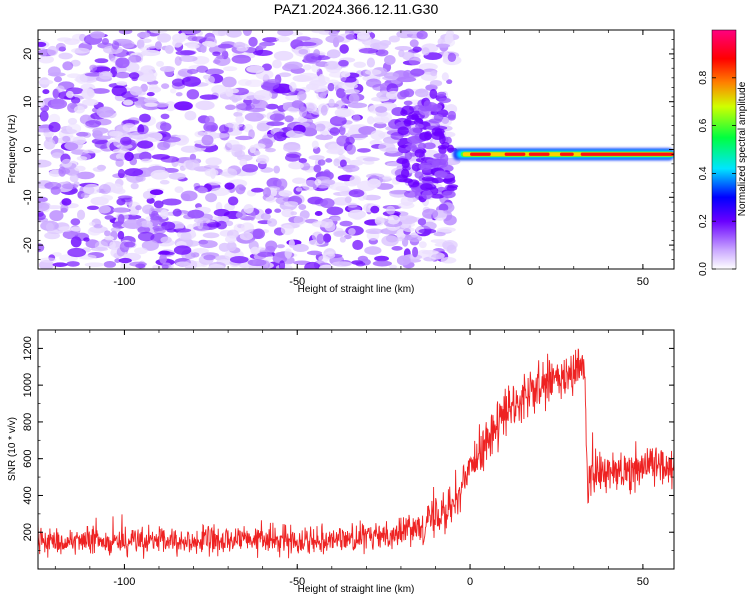  What do you see at coordinates (563, 154) in the screenshot?
I see `spectrogram-signal-band` at bounding box center [563, 154].